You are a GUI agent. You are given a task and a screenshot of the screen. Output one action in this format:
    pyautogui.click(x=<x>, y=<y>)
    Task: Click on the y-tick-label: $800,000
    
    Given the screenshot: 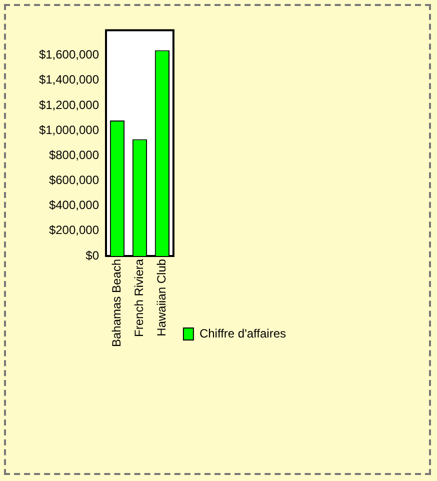 What is the action you would take?
    pyautogui.click(x=74, y=155)
    